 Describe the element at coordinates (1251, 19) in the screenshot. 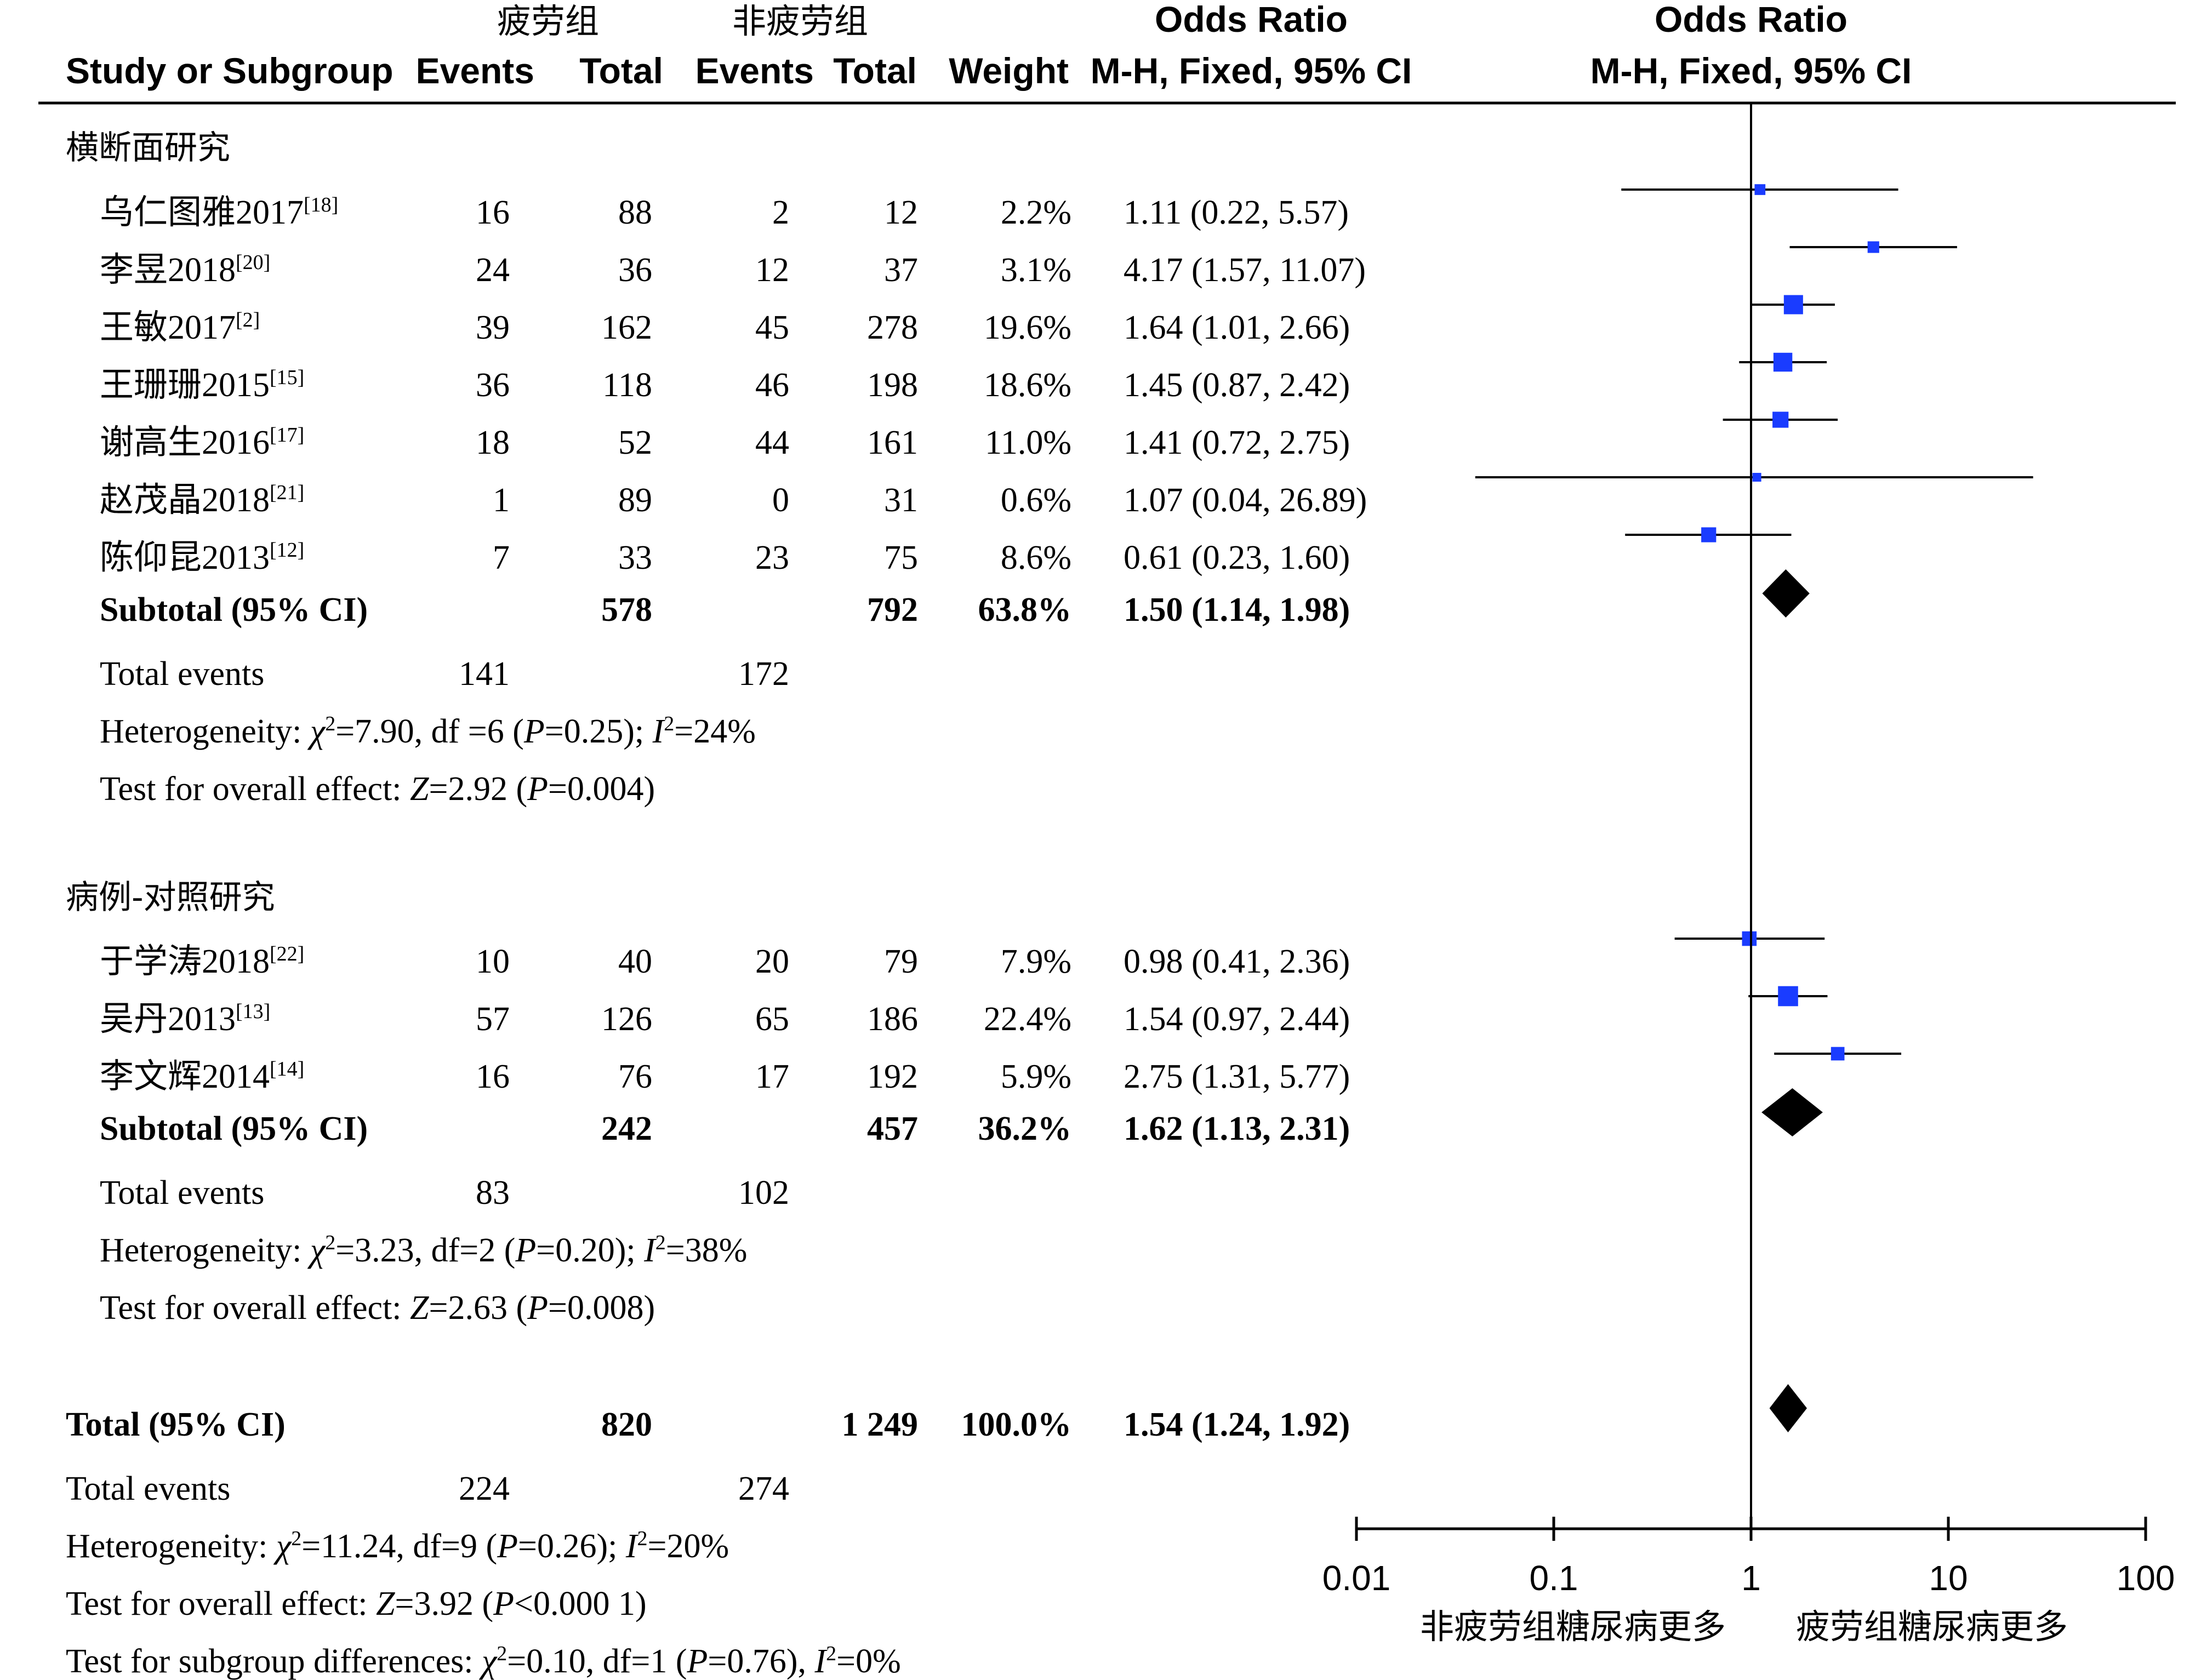

I see `or-col-title: Odds Ratio` at that location.